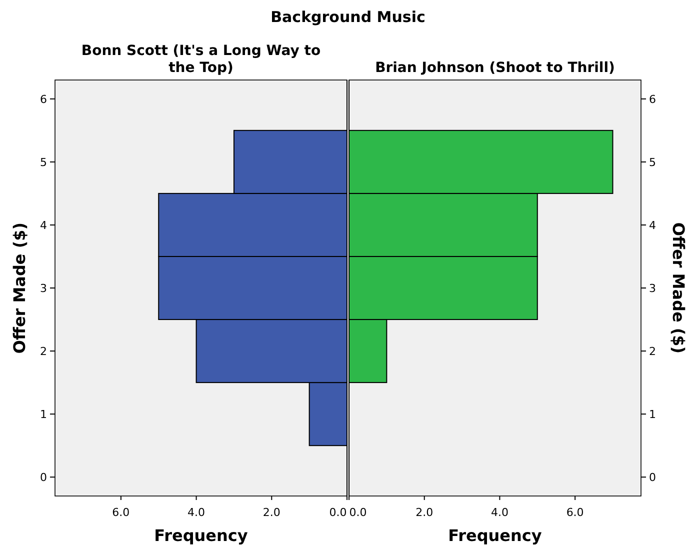 Image resolution: width=688 pixels, height=552 pixels. I want to click on chart-title: Background Music, so click(348, 17).